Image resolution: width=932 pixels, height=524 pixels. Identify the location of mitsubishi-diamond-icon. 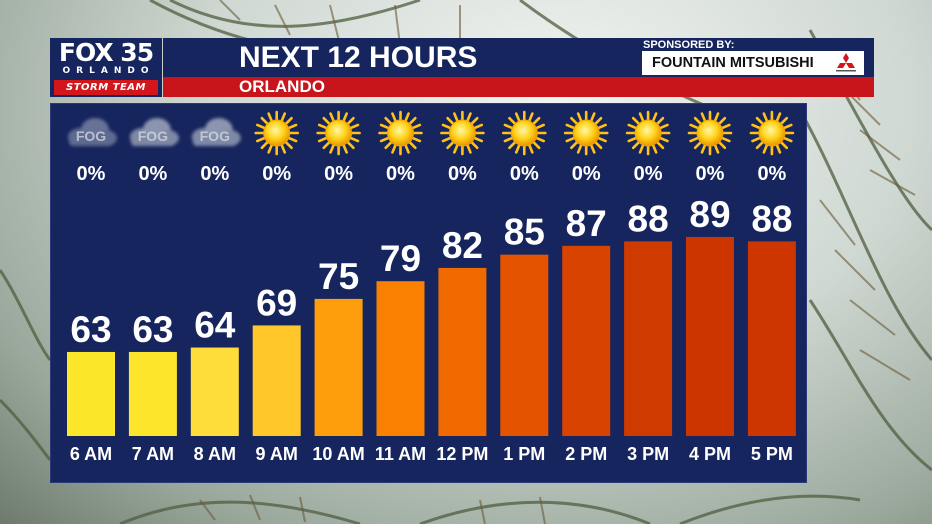
(846, 62).